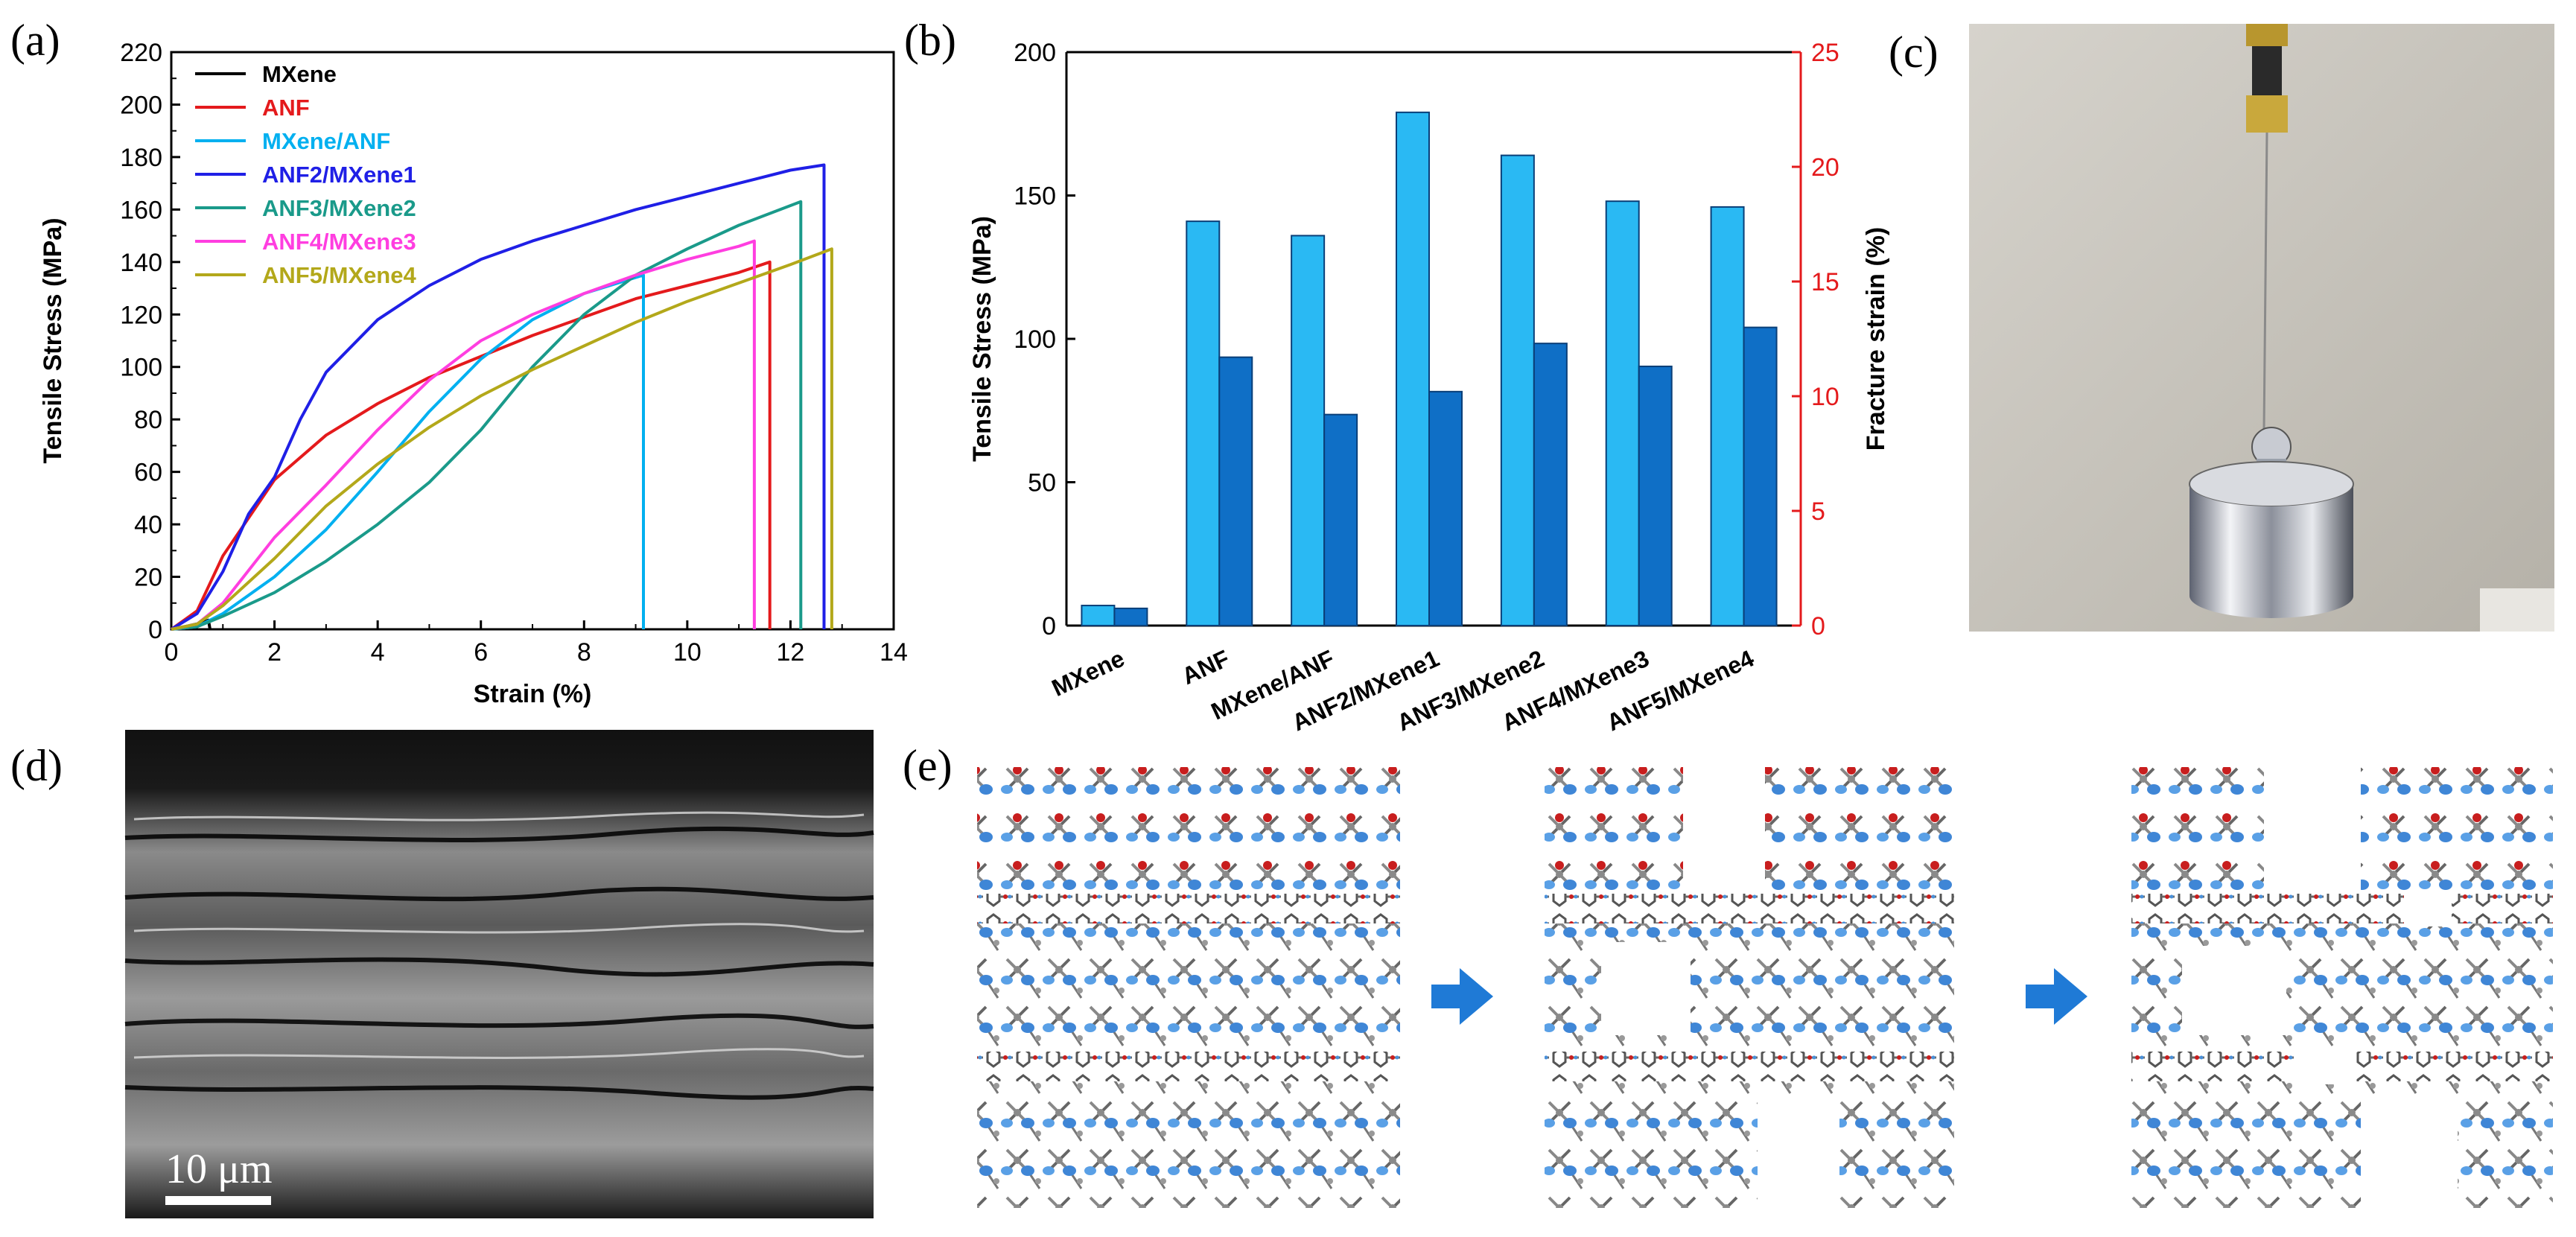  What do you see at coordinates (2323, 1066) in the screenshot?
I see `crack-3d` at bounding box center [2323, 1066].